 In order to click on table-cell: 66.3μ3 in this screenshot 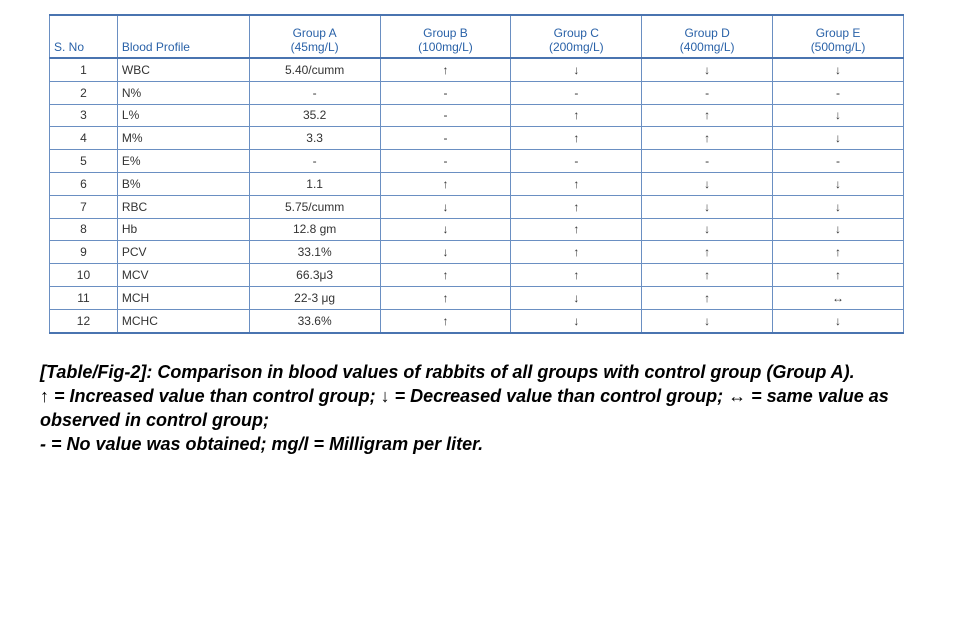, I will do `click(314, 275)`.